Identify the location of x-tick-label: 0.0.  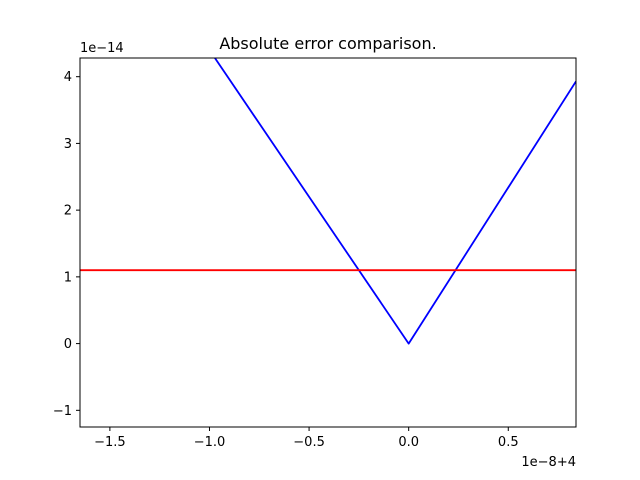
(408, 442).